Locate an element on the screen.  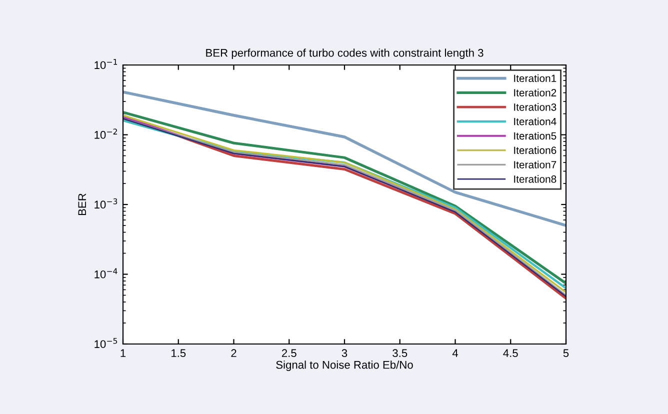
x-tick-label: 1.5 is located at coordinates (179, 353).